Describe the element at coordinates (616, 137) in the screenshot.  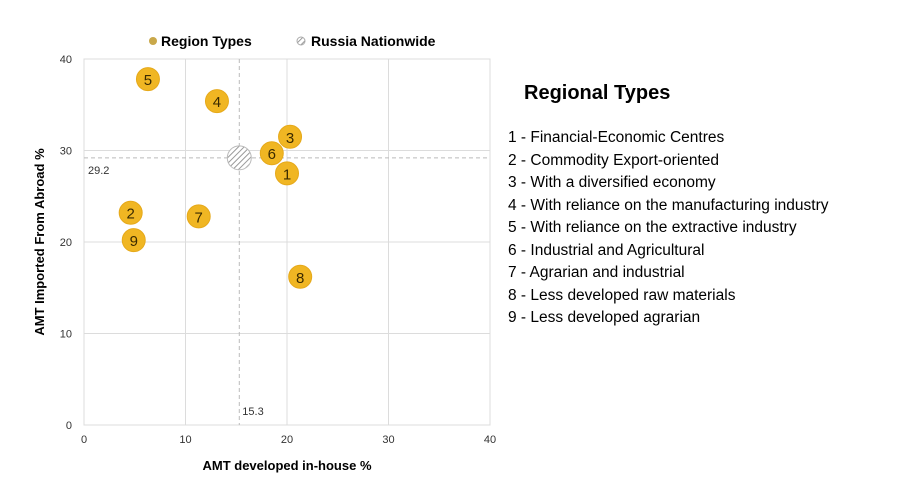
I see `legend-item: 1 - Financial-Economic Centres` at that location.